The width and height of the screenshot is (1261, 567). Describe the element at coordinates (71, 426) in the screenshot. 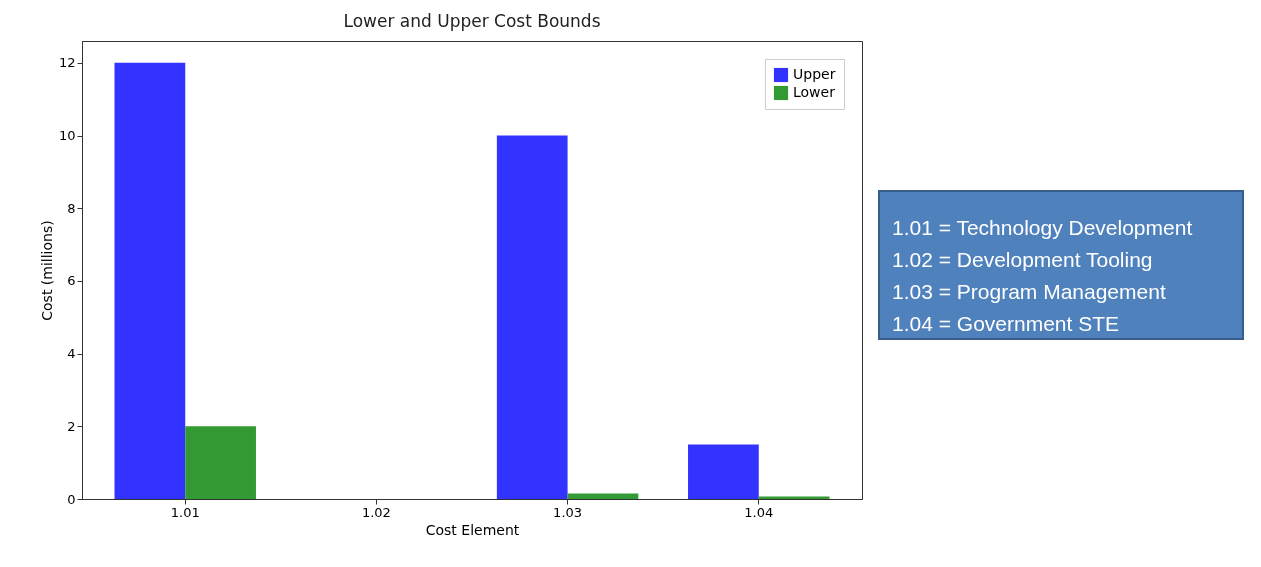

I see `y-tick-label: 2` at that location.